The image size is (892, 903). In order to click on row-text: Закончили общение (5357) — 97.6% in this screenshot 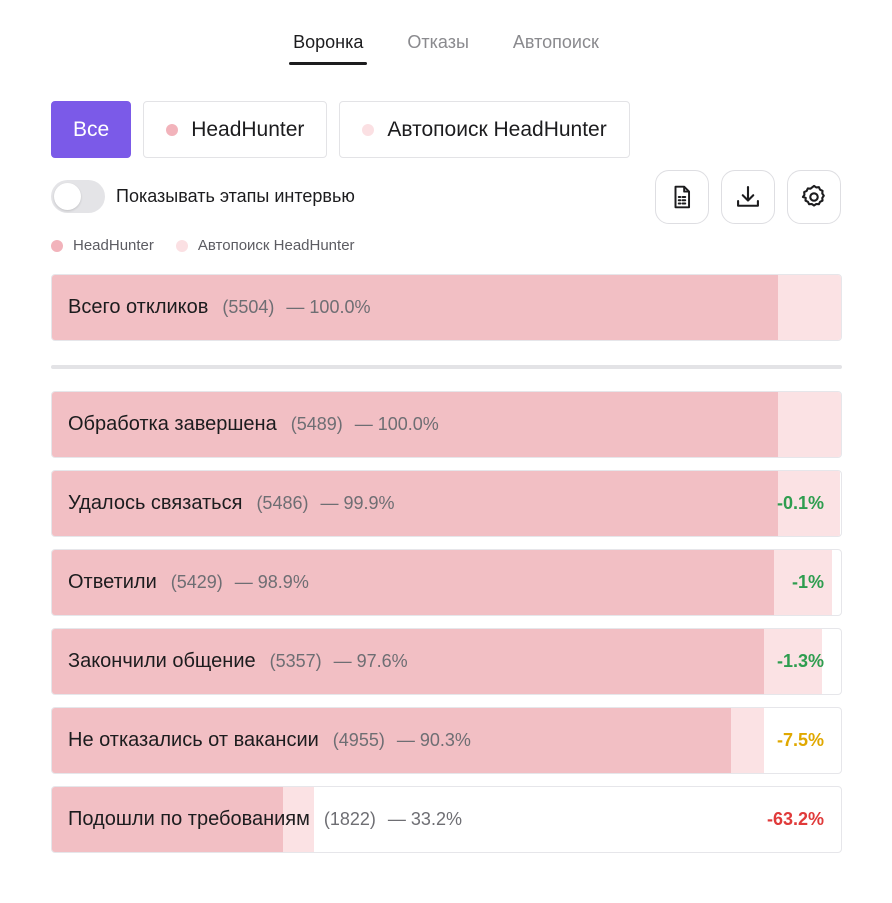, I will do `click(238, 661)`.